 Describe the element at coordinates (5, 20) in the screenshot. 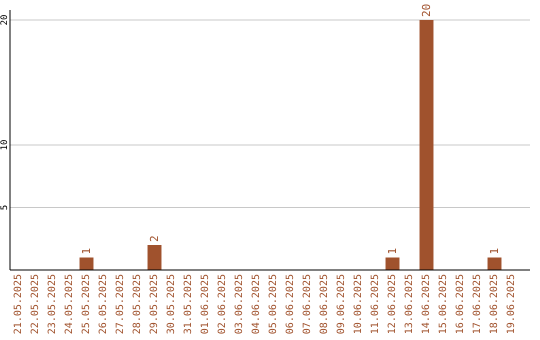

I see `y-tick-label: 20` at that location.